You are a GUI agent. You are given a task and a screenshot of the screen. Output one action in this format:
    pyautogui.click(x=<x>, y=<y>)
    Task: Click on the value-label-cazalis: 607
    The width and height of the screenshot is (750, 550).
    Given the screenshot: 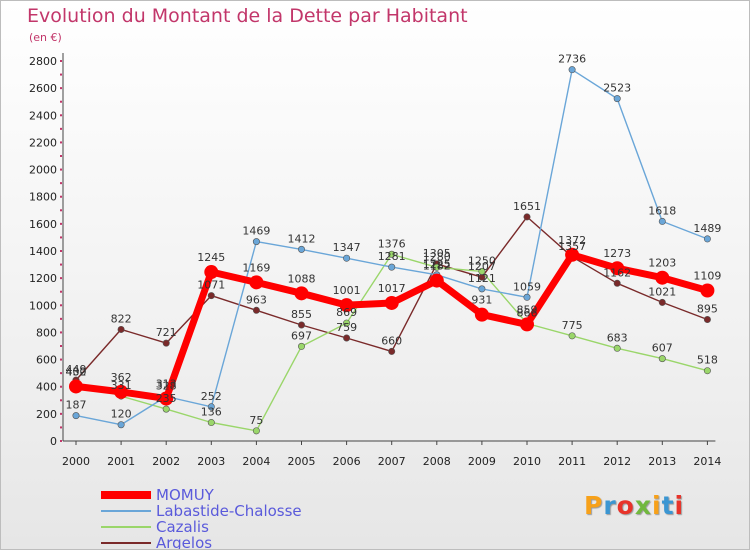 What is the action you would take?
    pyautogui.click(x=662, y=348)
    